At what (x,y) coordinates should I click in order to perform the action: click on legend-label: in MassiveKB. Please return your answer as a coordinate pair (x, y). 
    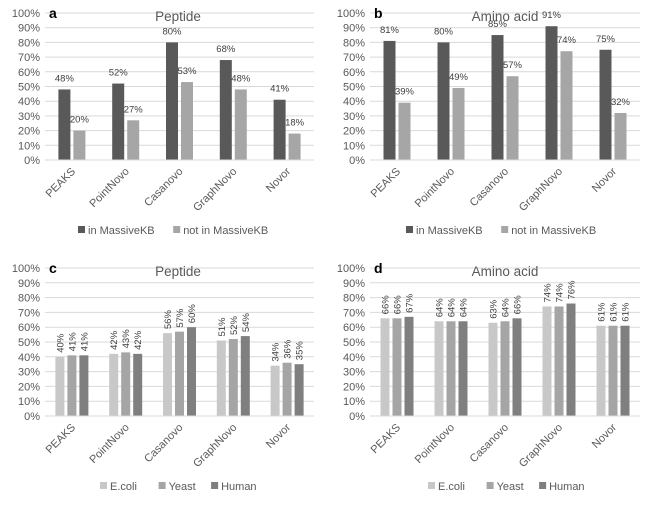
    Looking at the image, I should click on (121, 231).